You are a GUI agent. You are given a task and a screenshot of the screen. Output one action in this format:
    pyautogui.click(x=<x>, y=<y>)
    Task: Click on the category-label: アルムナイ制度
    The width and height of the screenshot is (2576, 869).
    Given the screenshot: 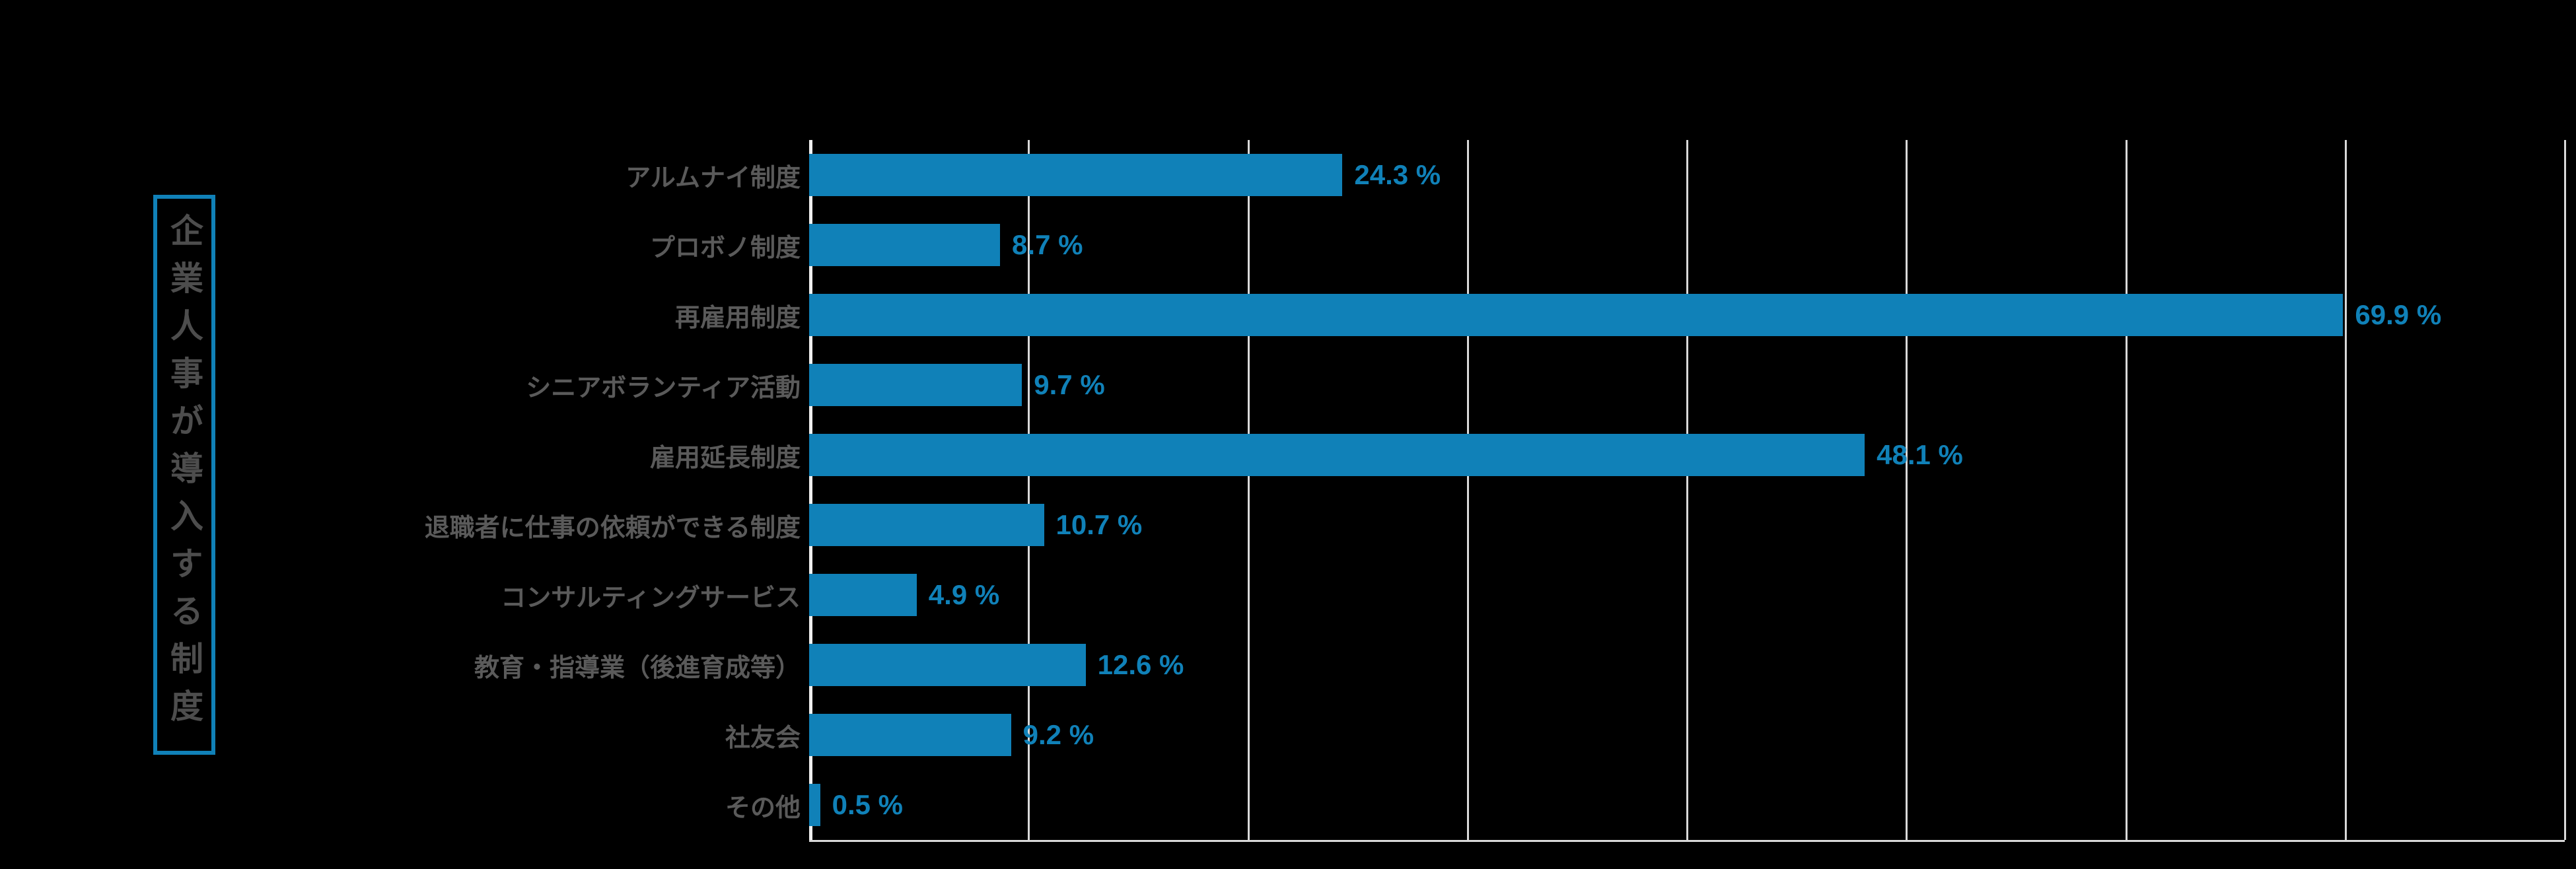 What is the action you would take?
    pyautogui.click(x=713, y=178)
    